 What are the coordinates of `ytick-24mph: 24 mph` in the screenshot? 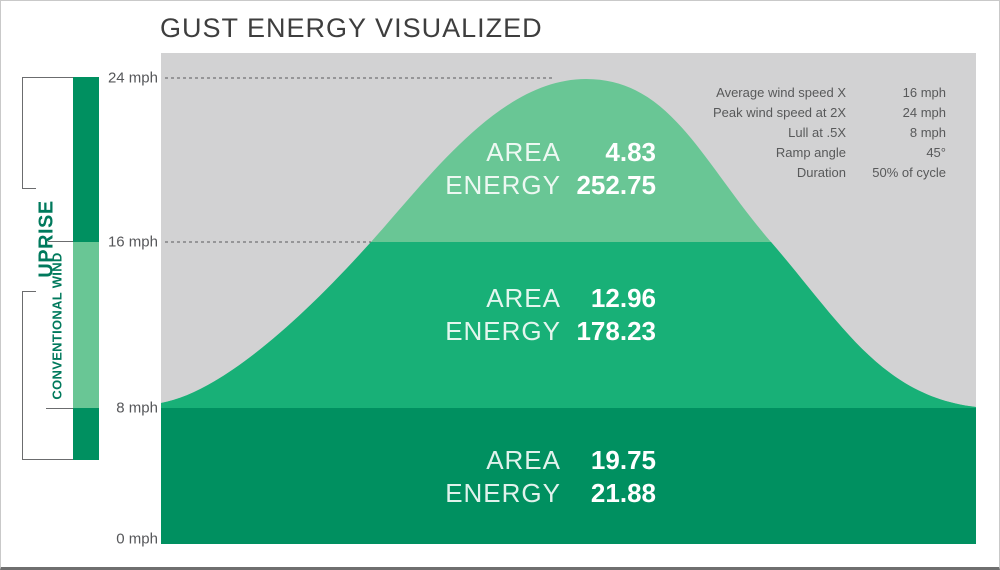 It's located at (132, 78).